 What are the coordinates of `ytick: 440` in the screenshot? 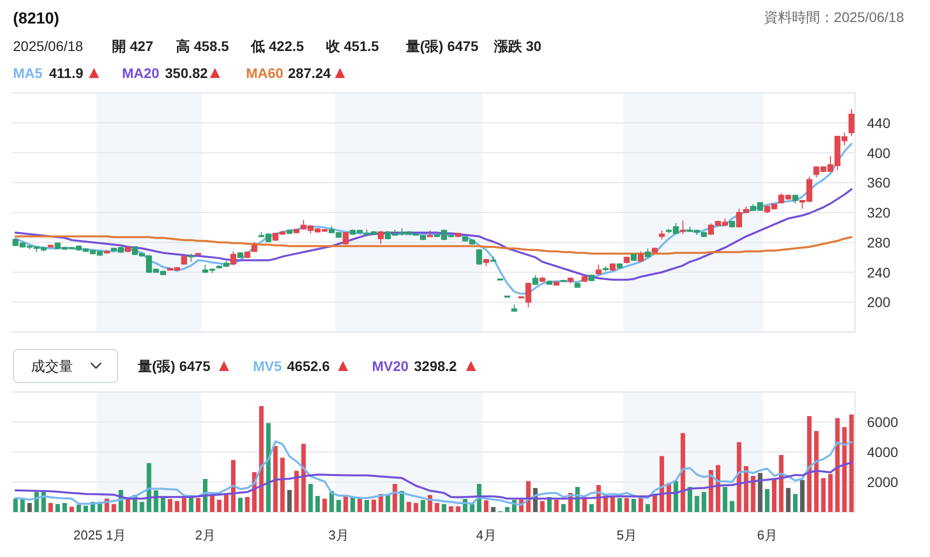 It's located at (878, 122).